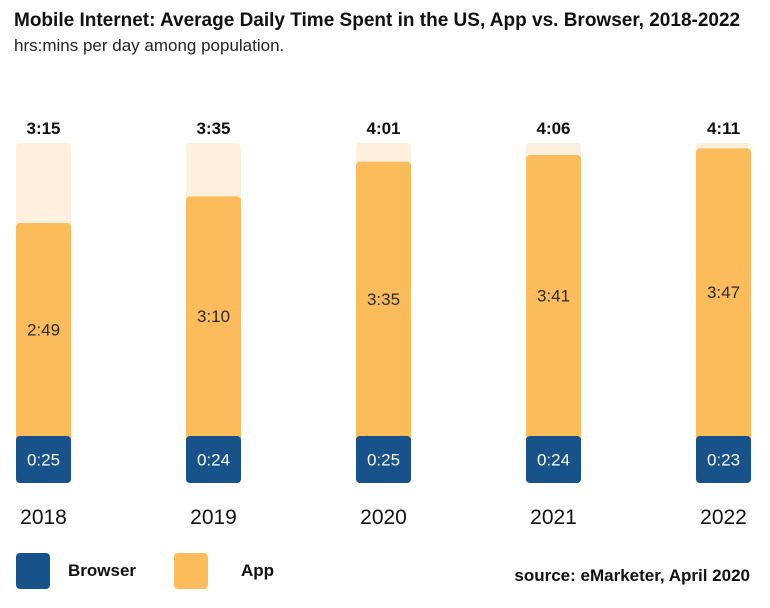  What do you see at coordinates (383, 128) in the screenshot?
I see `total-label: 4:01` at bounding box center [383, 128].